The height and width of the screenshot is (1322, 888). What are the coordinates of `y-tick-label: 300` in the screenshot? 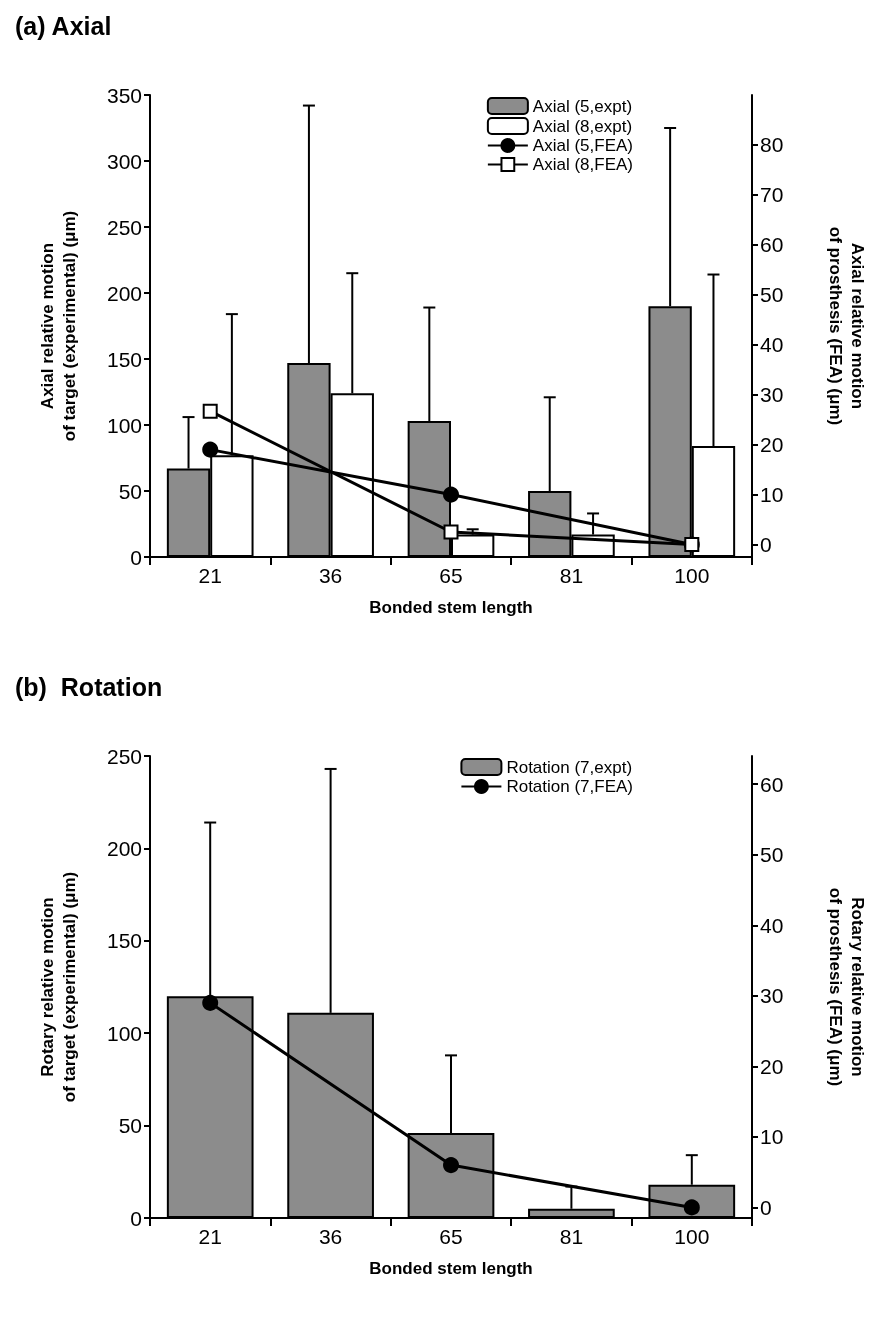 It's located at (124, 161).